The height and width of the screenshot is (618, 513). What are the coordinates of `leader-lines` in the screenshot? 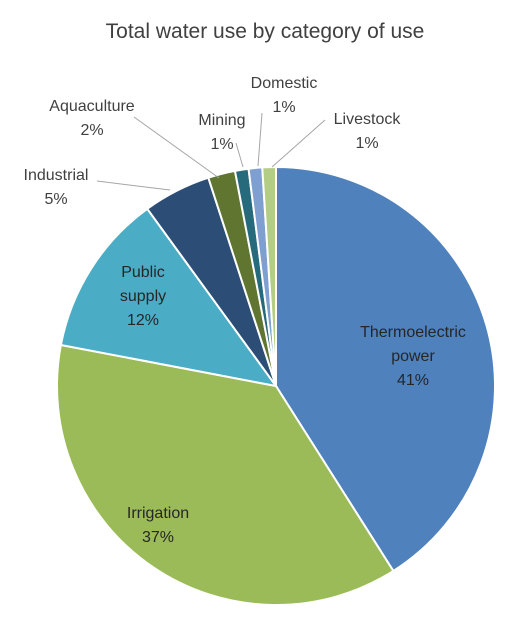 It's located at (211, 151).